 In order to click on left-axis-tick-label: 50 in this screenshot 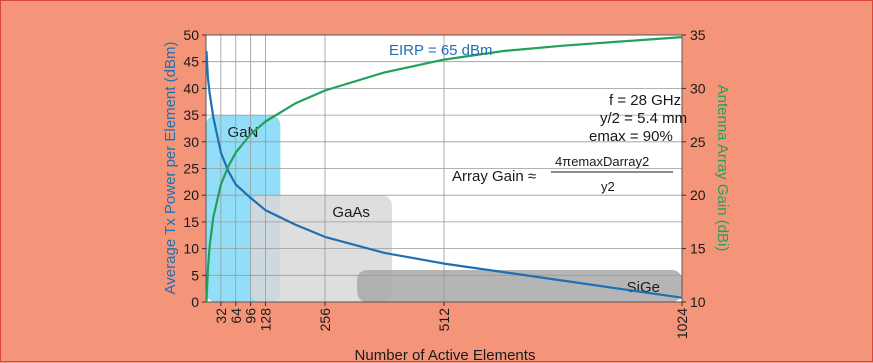, I will do `click(191, 35)`.